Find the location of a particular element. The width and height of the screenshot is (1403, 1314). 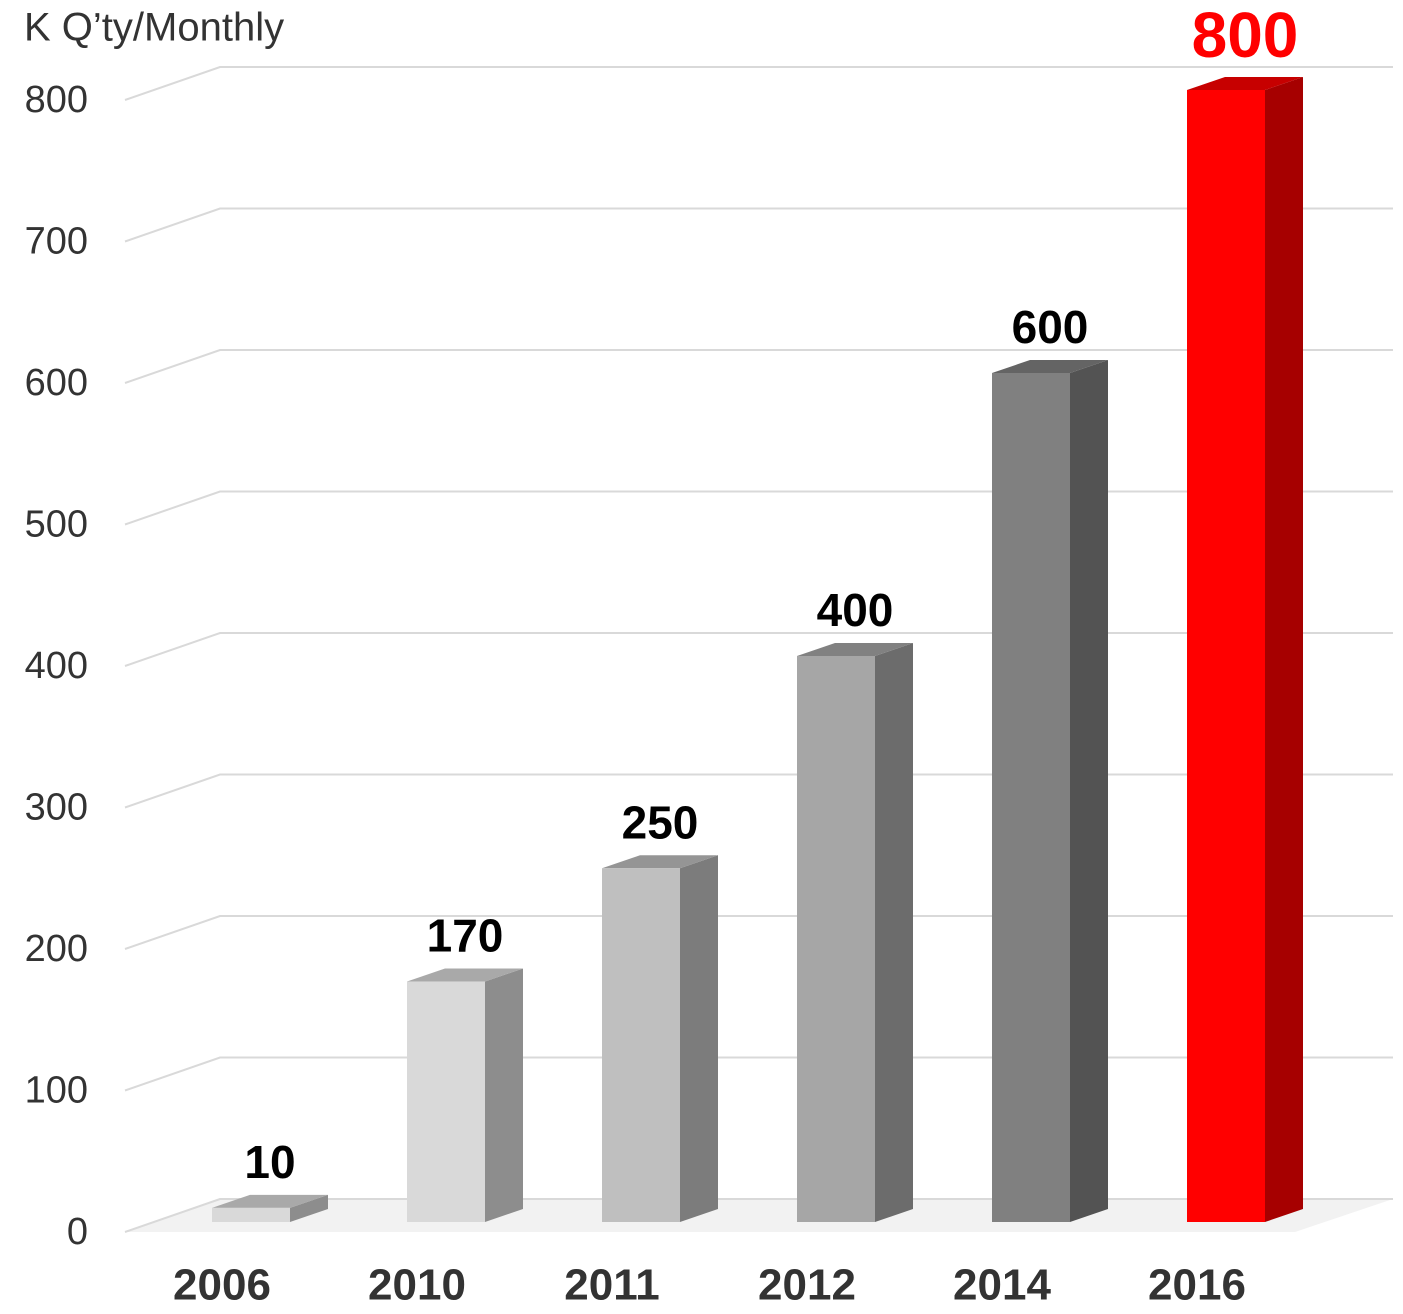

value-label: 250 is located at coordinates (660, 822).